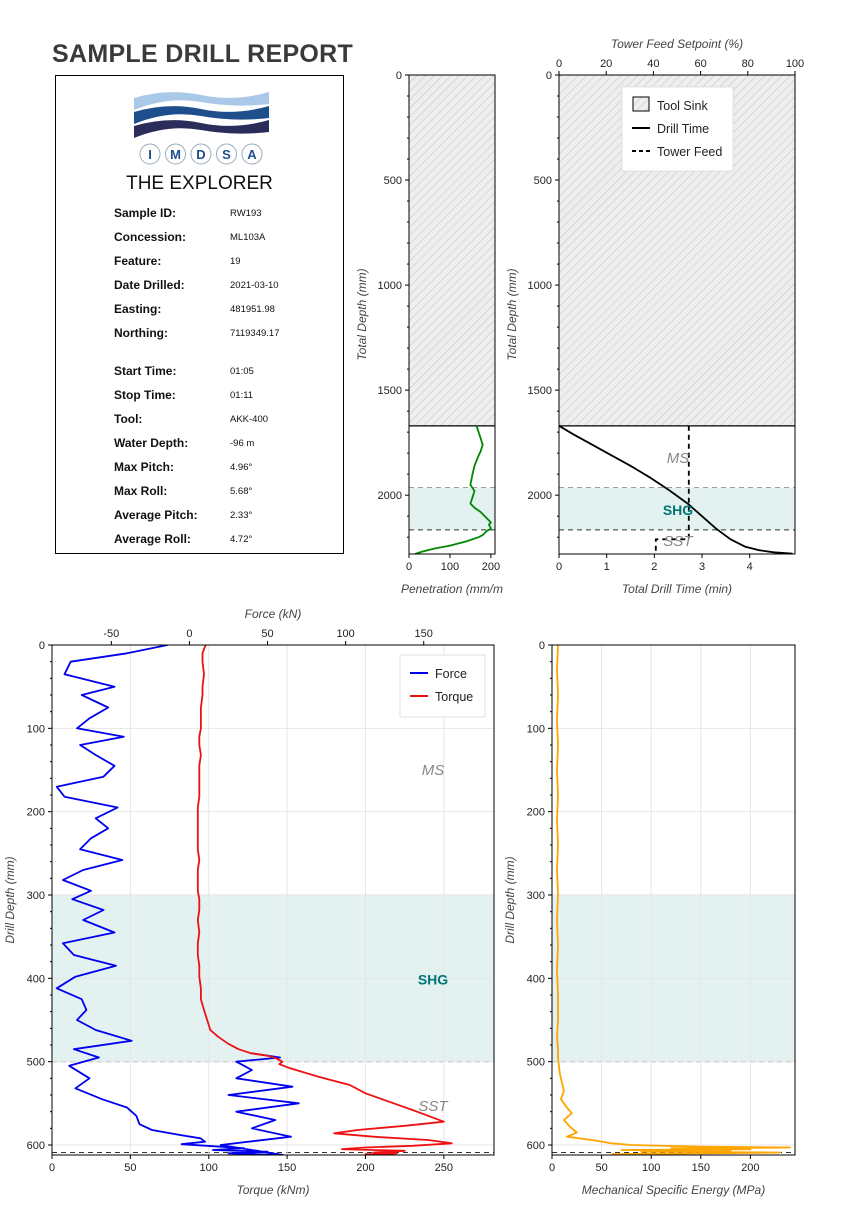 Image resolution: width=850 pixels, height=1225 pixels. What do you see at coordinates (242, 443) in the screenshot?
I see `info-value: -96 m` at bounding box center [242, 443].